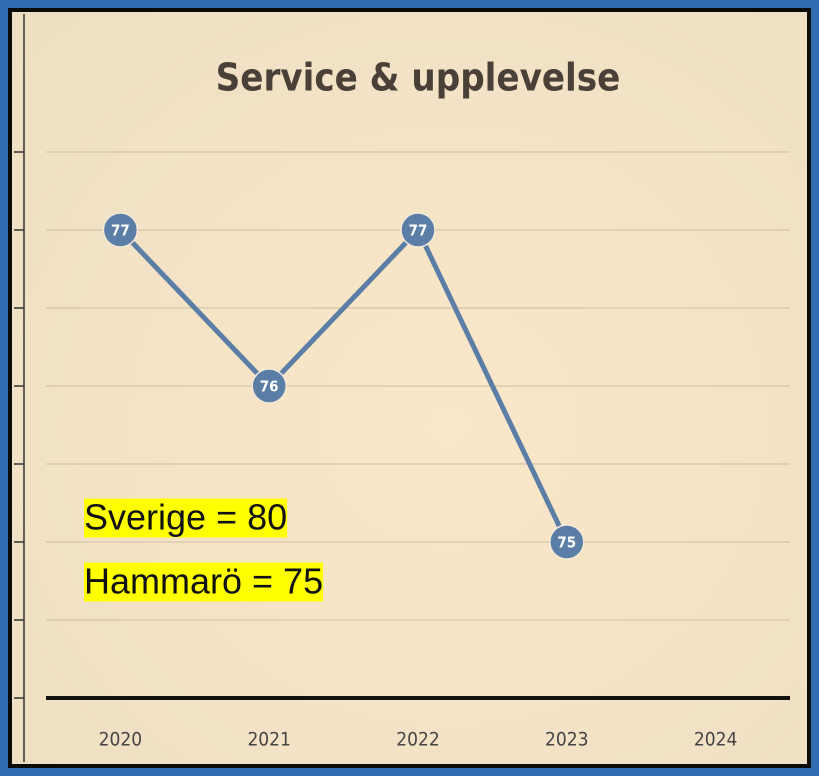 The image size is (819, 776). I want to click on annotation: Hammarö = 75, so click(203, 581).